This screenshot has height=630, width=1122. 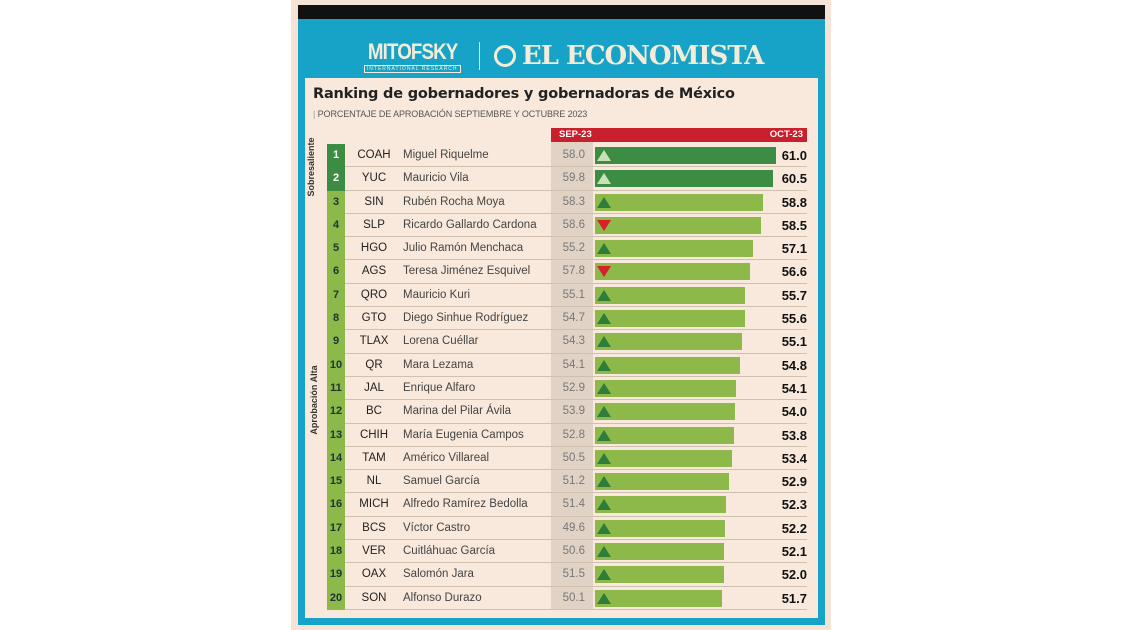 What do you see at coordinates (470, 224) in the screenshot?
I see `governor-name: Ricardo Gallardo Cardona` at bounding box center [470, 224].